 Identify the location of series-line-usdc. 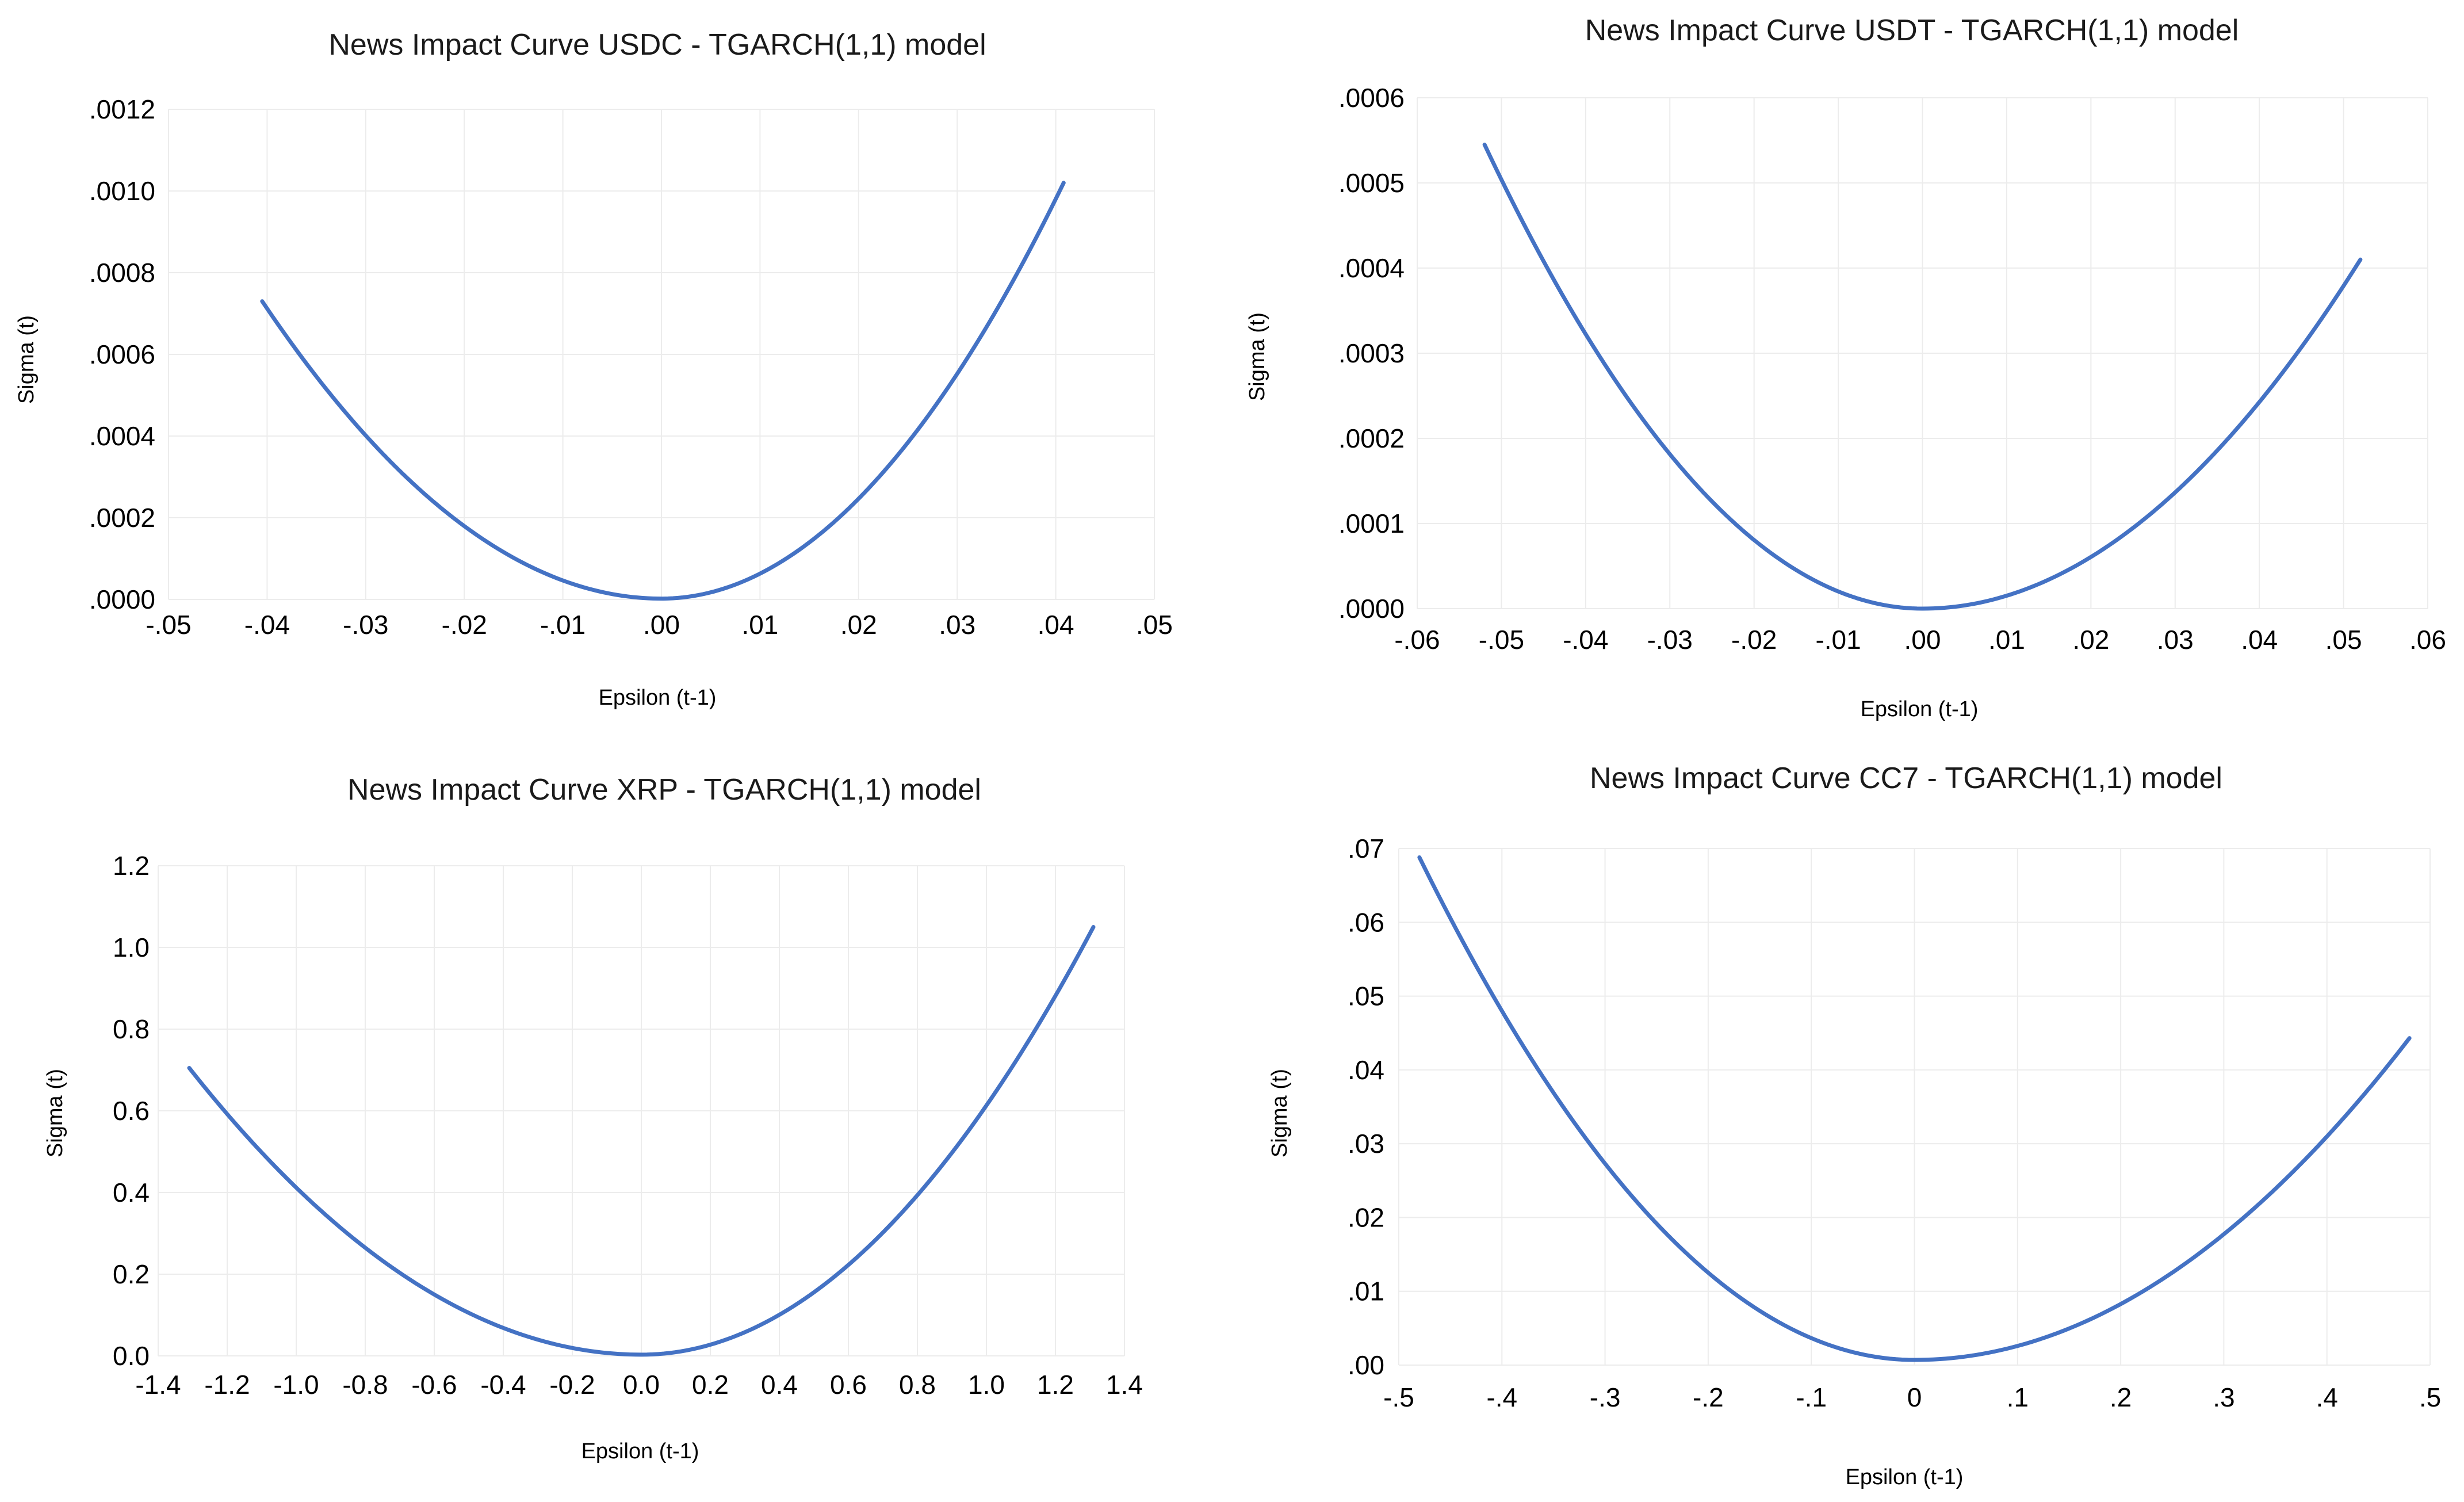
(663, 391).